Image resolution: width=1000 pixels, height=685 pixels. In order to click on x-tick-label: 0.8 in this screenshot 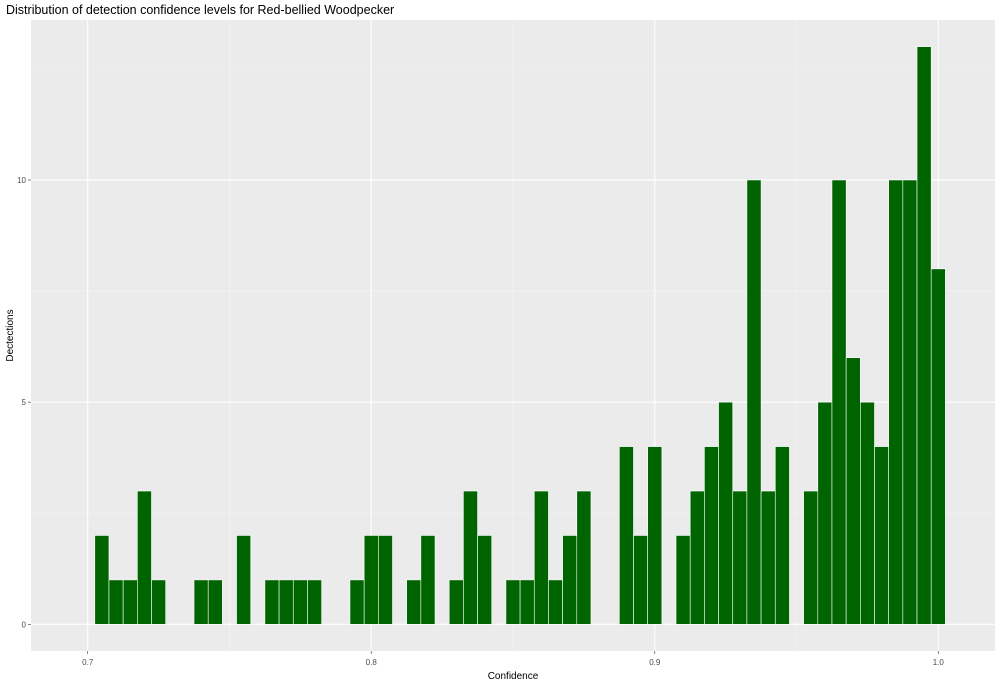, I will do `click(372, 662)`.